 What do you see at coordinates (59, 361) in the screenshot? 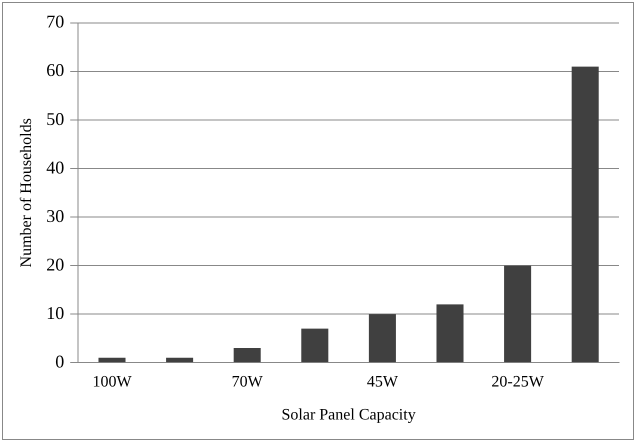
I see `y-tick-label: 0` at bounding box center [59, 361].